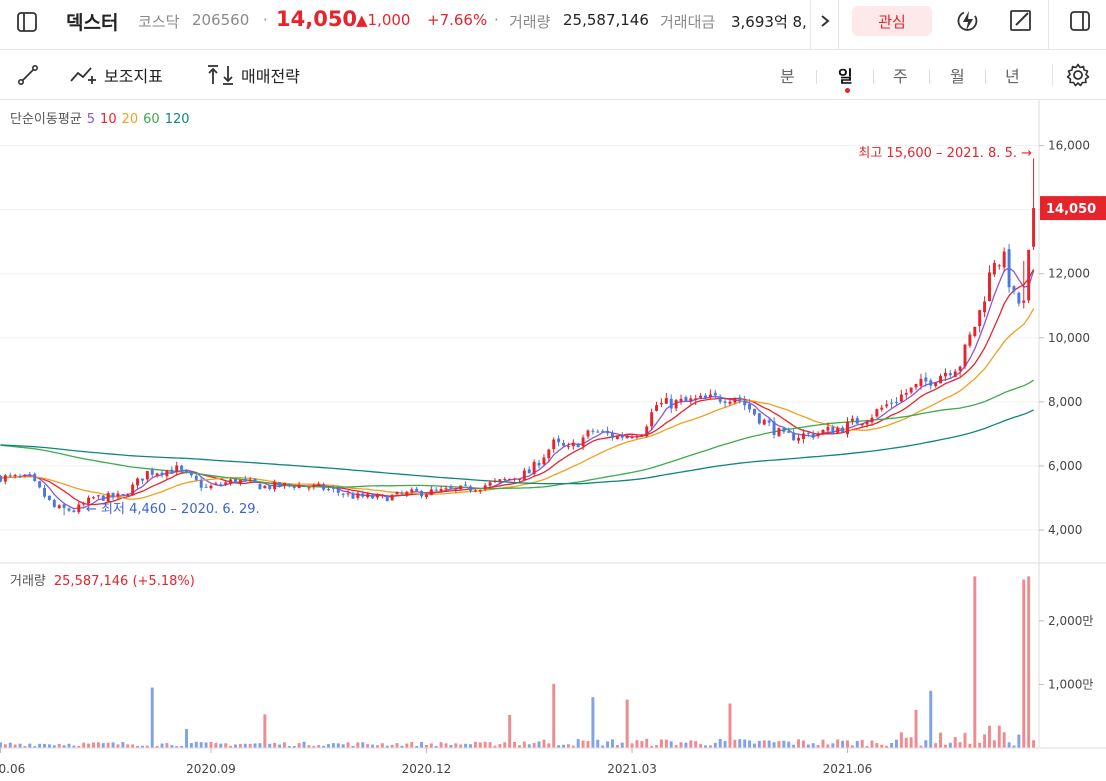 The width and height of the screenshot is (1106, 781). What do you see at coordinates (787, 76) in the screenshot?
I see `period-minute: 분` at bounding box center [787, 76].